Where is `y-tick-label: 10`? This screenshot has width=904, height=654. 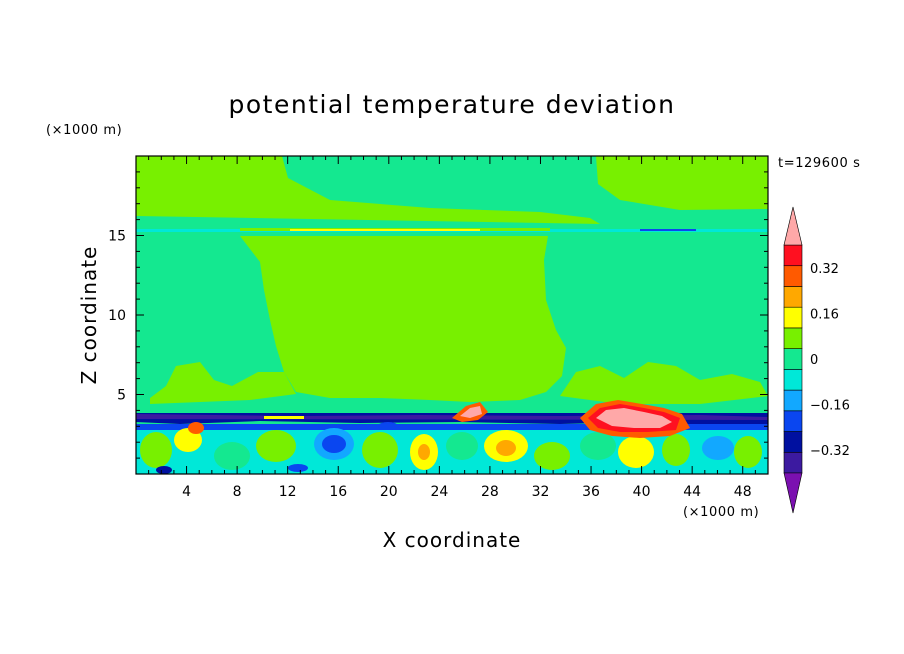
y-tick-label: 10 is located at coordinates (117, 316).